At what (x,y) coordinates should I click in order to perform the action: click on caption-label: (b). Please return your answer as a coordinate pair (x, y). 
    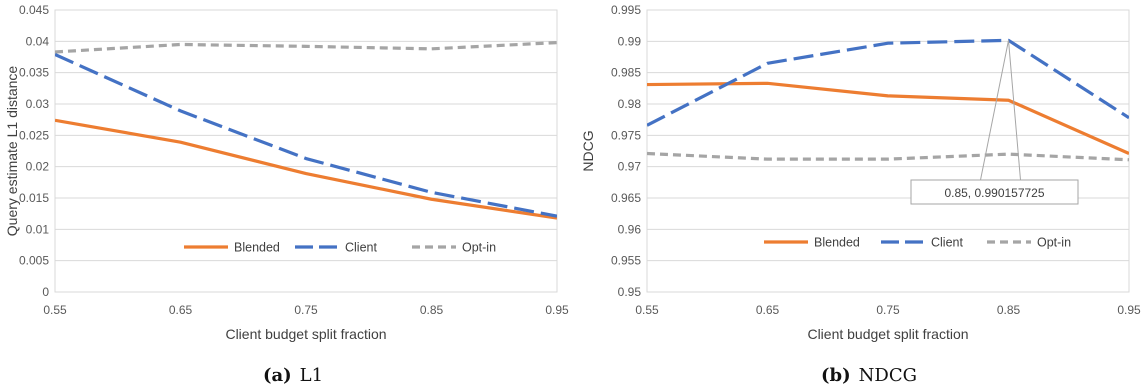
    Looking at the image, I should click on (836, 375).